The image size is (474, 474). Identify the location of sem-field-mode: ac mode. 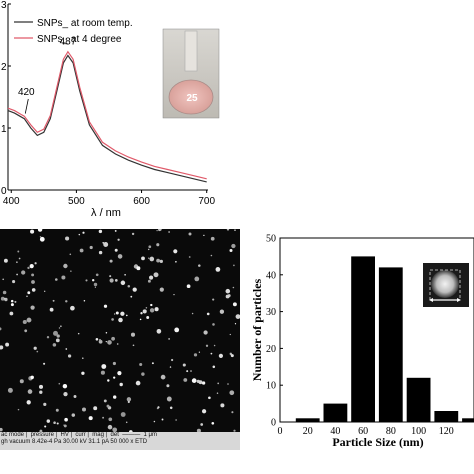
(13, 435).